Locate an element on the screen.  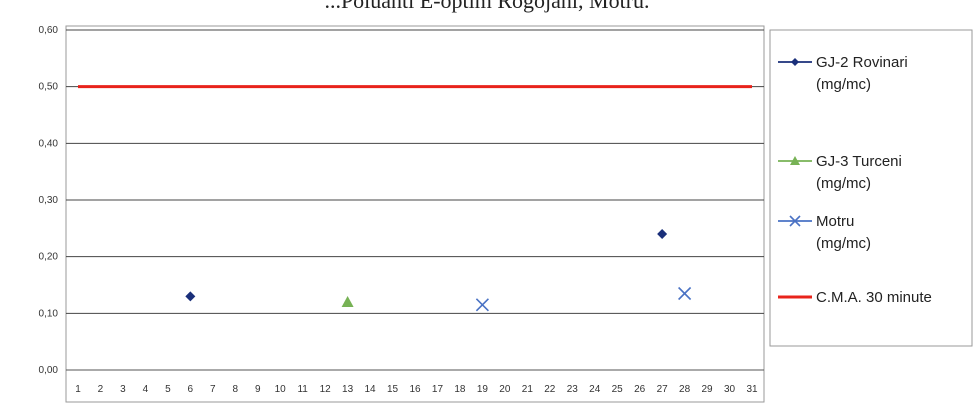
y-axis-ticks: 0,00 0,10 0,20 0,30 0,40 0,50 0,60 is located at coordinates (49, 200).